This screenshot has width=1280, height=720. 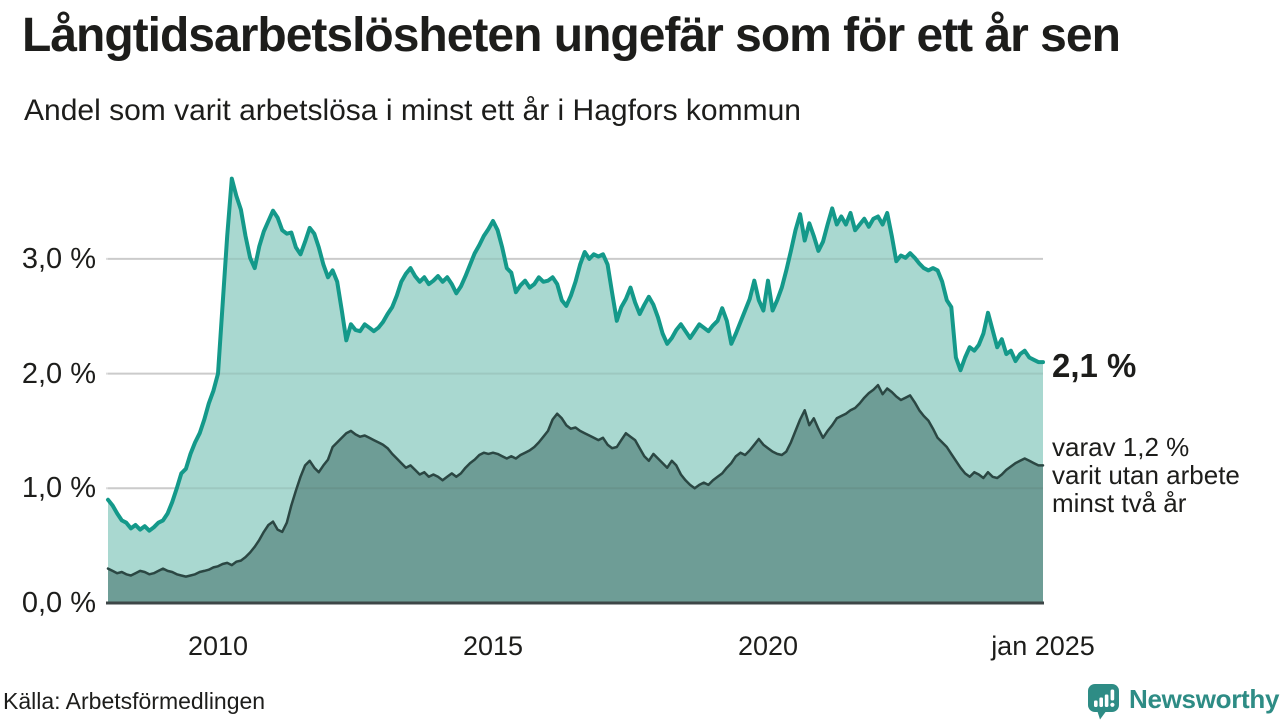 I want to click on subseries-note-line: varav 1,2 %, so click(x=1121, y=447).